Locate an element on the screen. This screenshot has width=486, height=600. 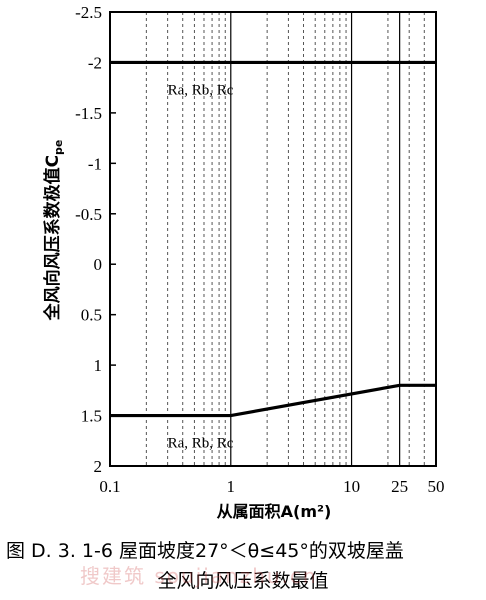
x-tick-label: 10 is located at coordinates (351, 486).